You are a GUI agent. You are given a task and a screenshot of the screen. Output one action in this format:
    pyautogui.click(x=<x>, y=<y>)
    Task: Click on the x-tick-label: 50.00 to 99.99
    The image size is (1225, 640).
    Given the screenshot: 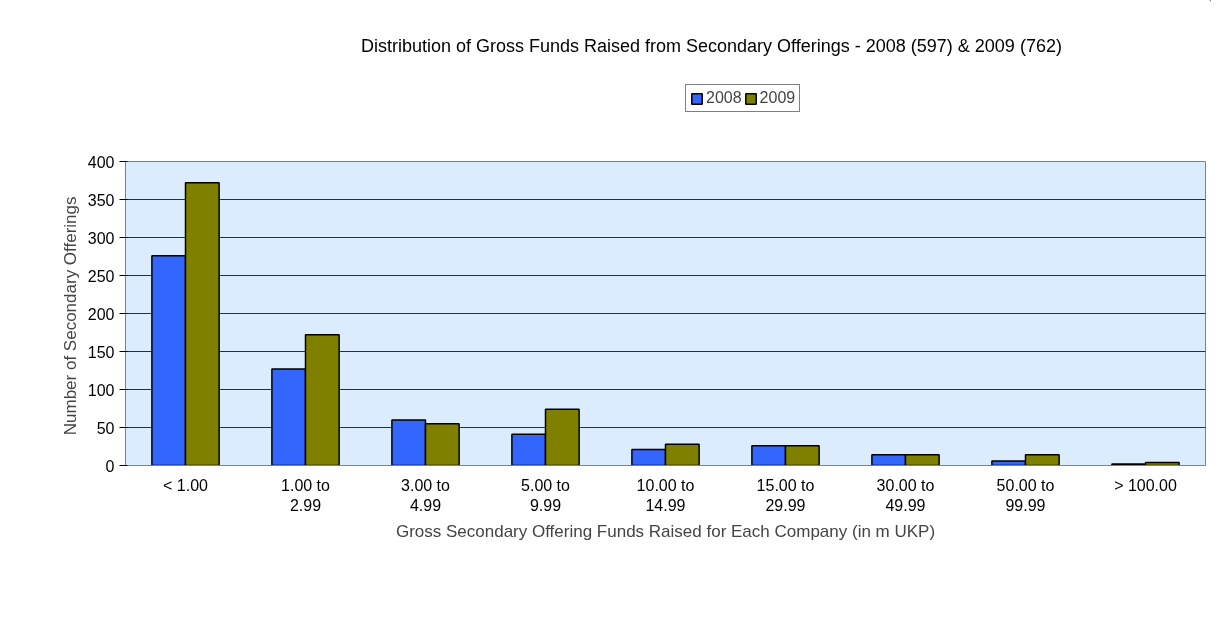 What is the action you would take?
    pyautogui.click(x=1025, y=495)
    